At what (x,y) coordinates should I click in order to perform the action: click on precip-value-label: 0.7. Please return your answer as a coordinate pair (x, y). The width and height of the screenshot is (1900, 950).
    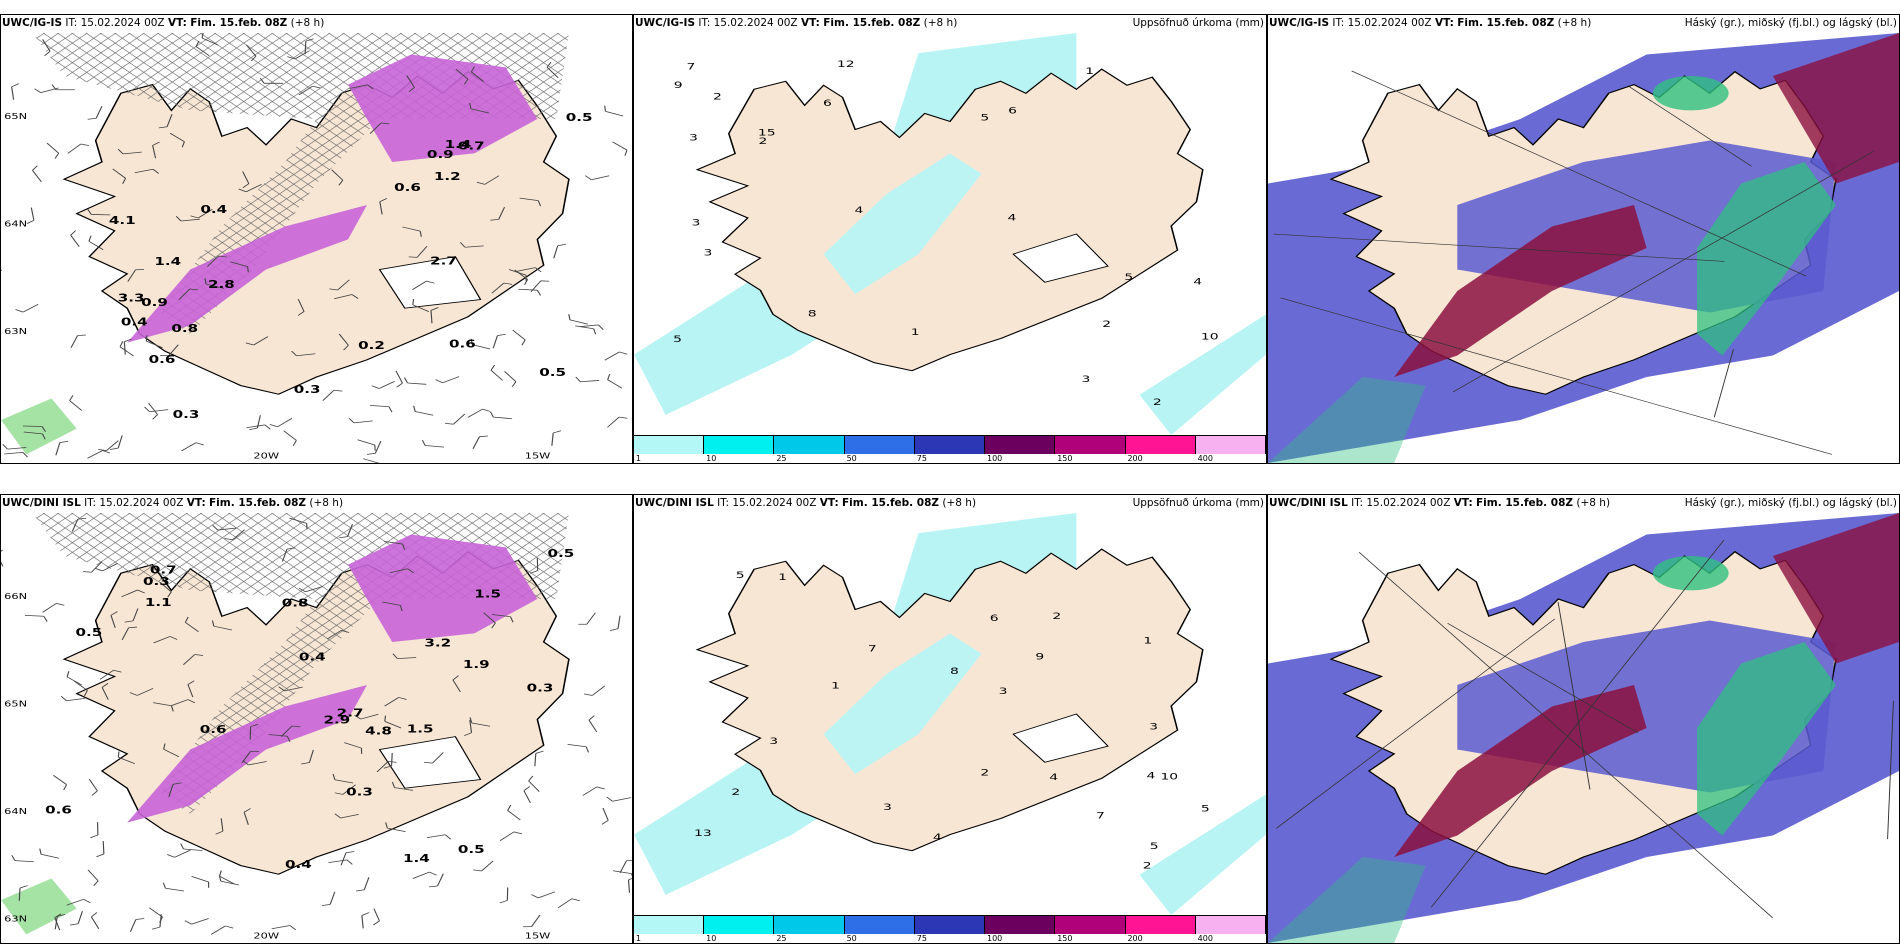
    Looking at the image, I should click on (471, 147).